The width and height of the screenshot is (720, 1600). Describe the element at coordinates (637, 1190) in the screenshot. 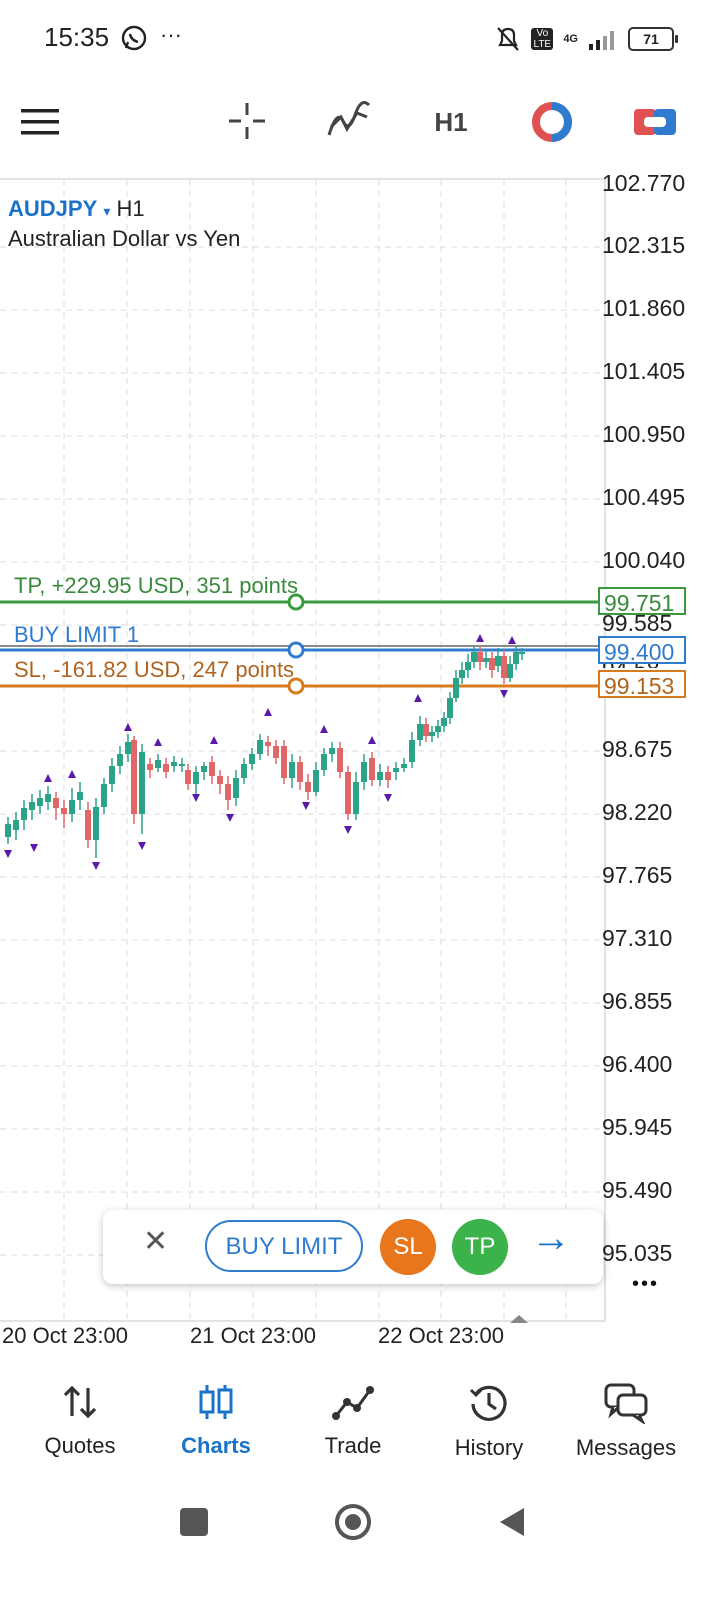

I see `price-axis-label: 95.490` at that location.